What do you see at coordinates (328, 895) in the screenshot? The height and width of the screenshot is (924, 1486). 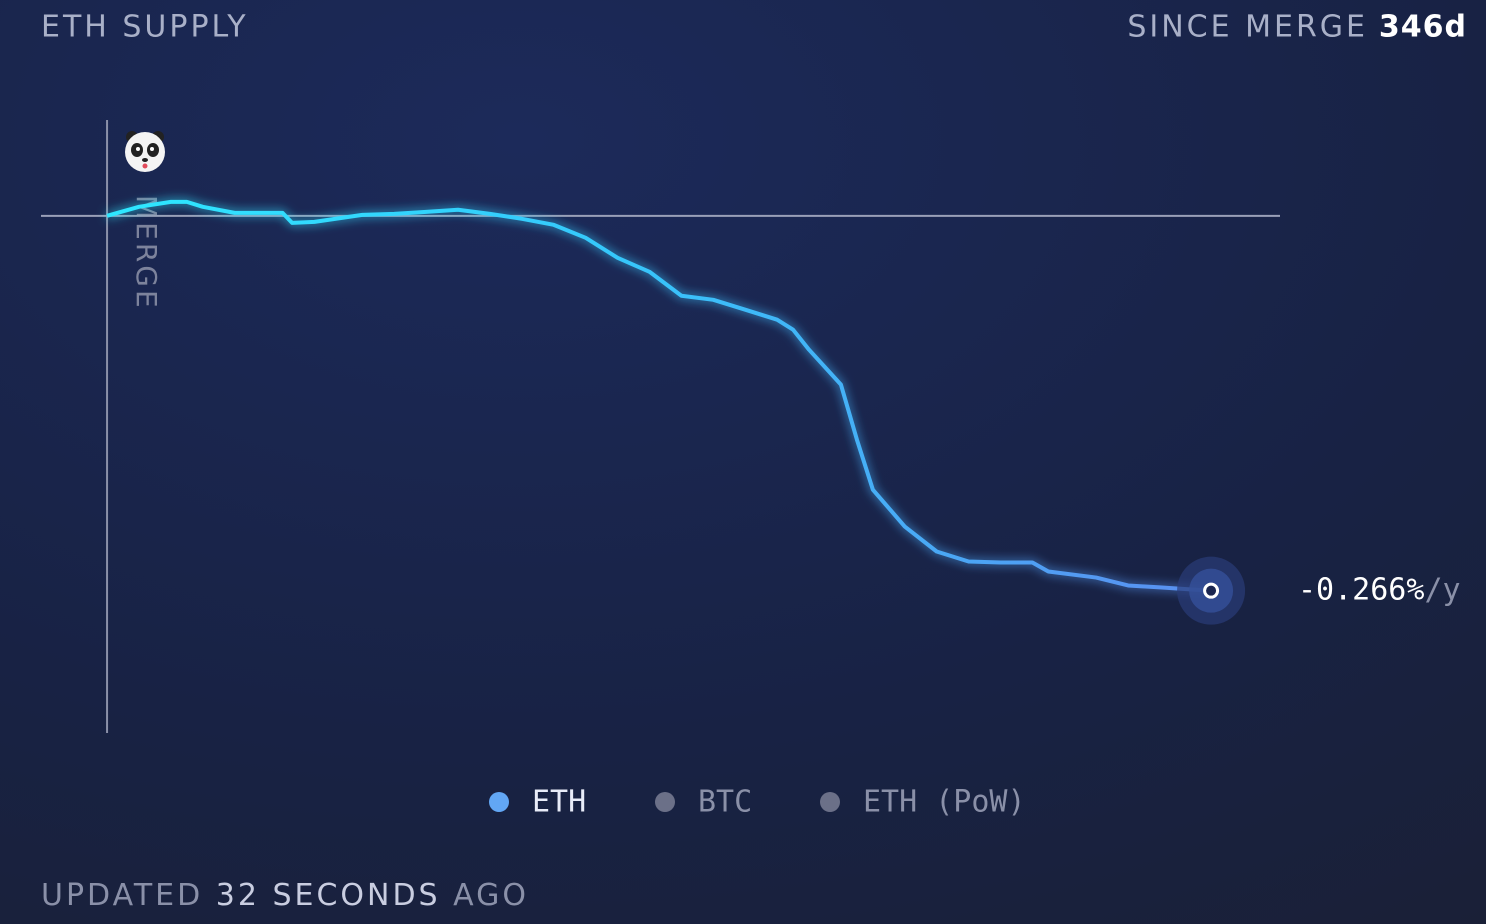 I see `footer-time: 32 SECONDS` at bounding box center [328, 895].